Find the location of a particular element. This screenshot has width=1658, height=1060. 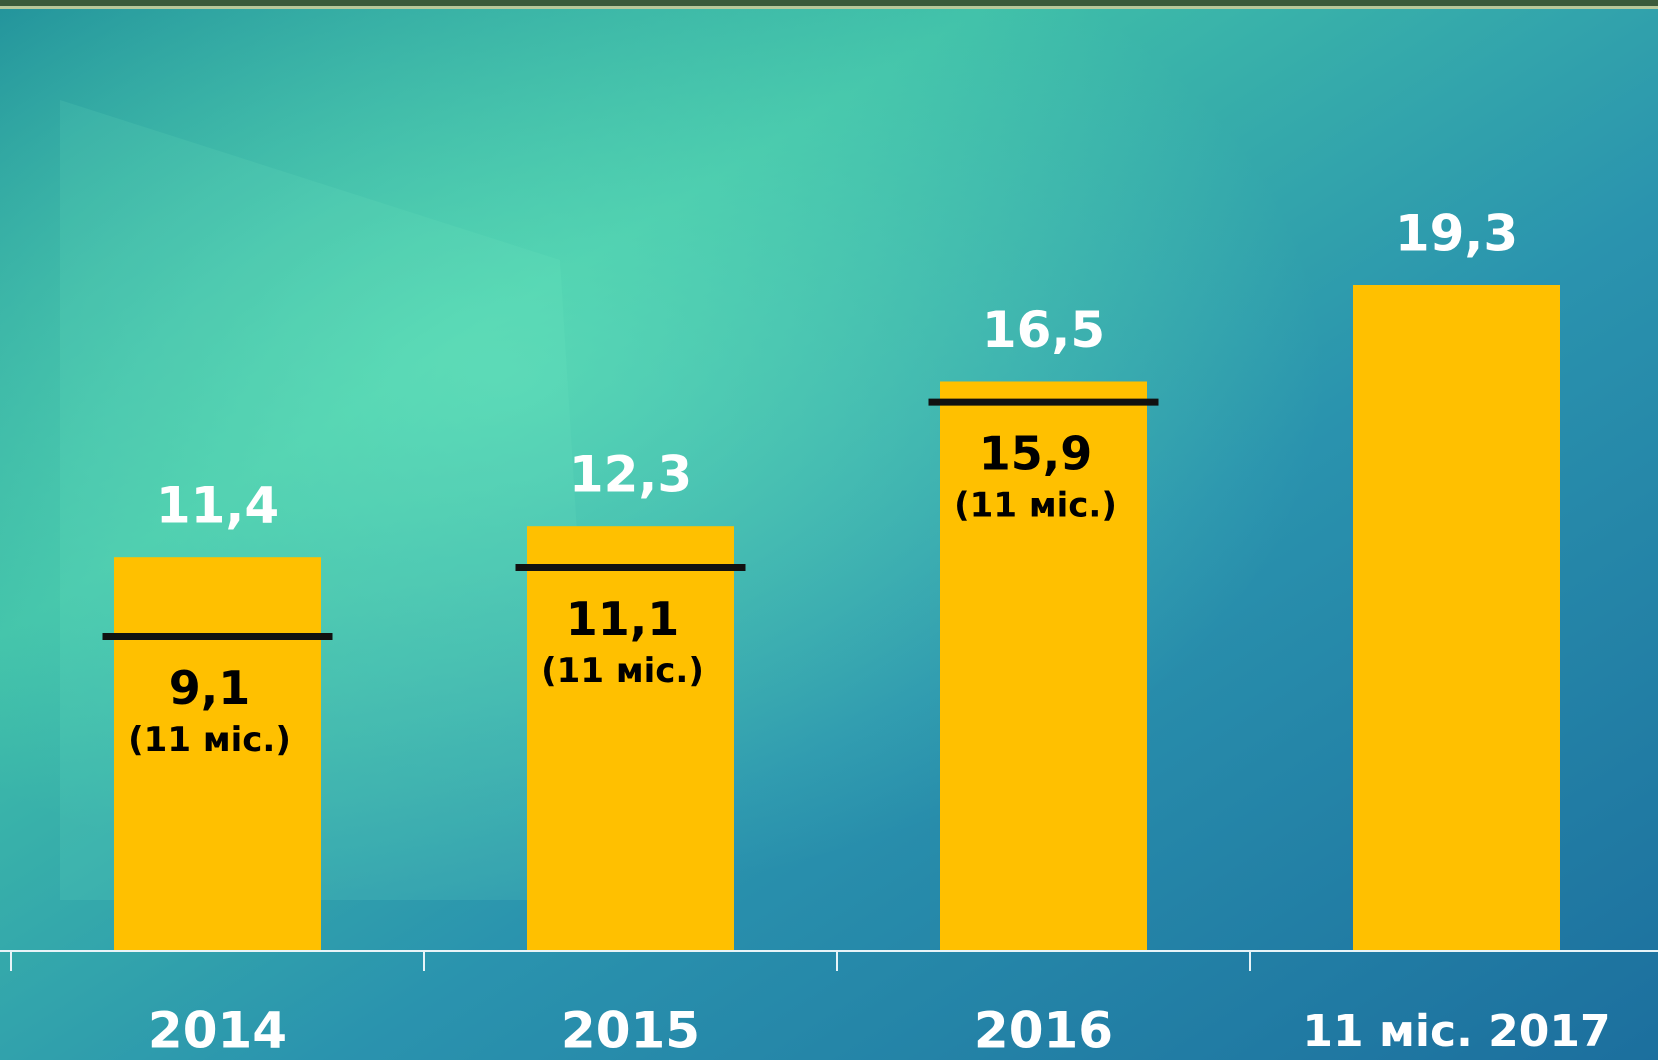

partial-year-label: 9,1 is located at coordinates (210, 688).